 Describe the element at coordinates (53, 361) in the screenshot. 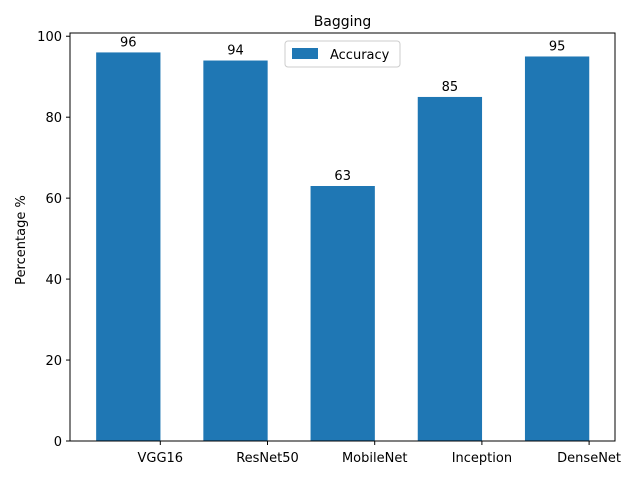

I see `y-tick-label-20: 20` at that location.